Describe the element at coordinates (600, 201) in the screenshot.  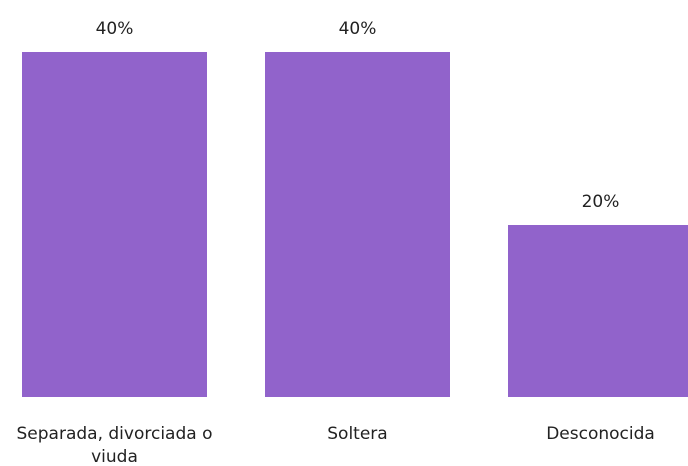
I see `value-label: 20%` at that location.